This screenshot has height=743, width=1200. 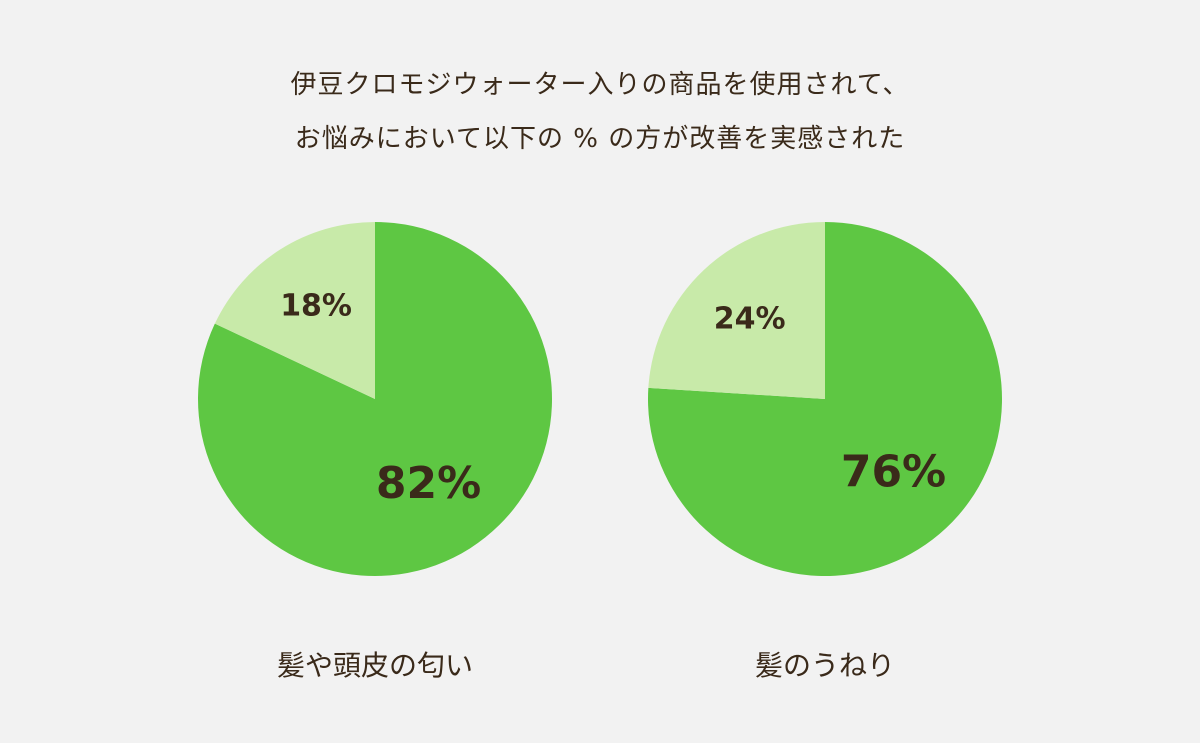 I want to click on pie-chart-hair-frizz: 76% 24%, so click(x=825, y=399).